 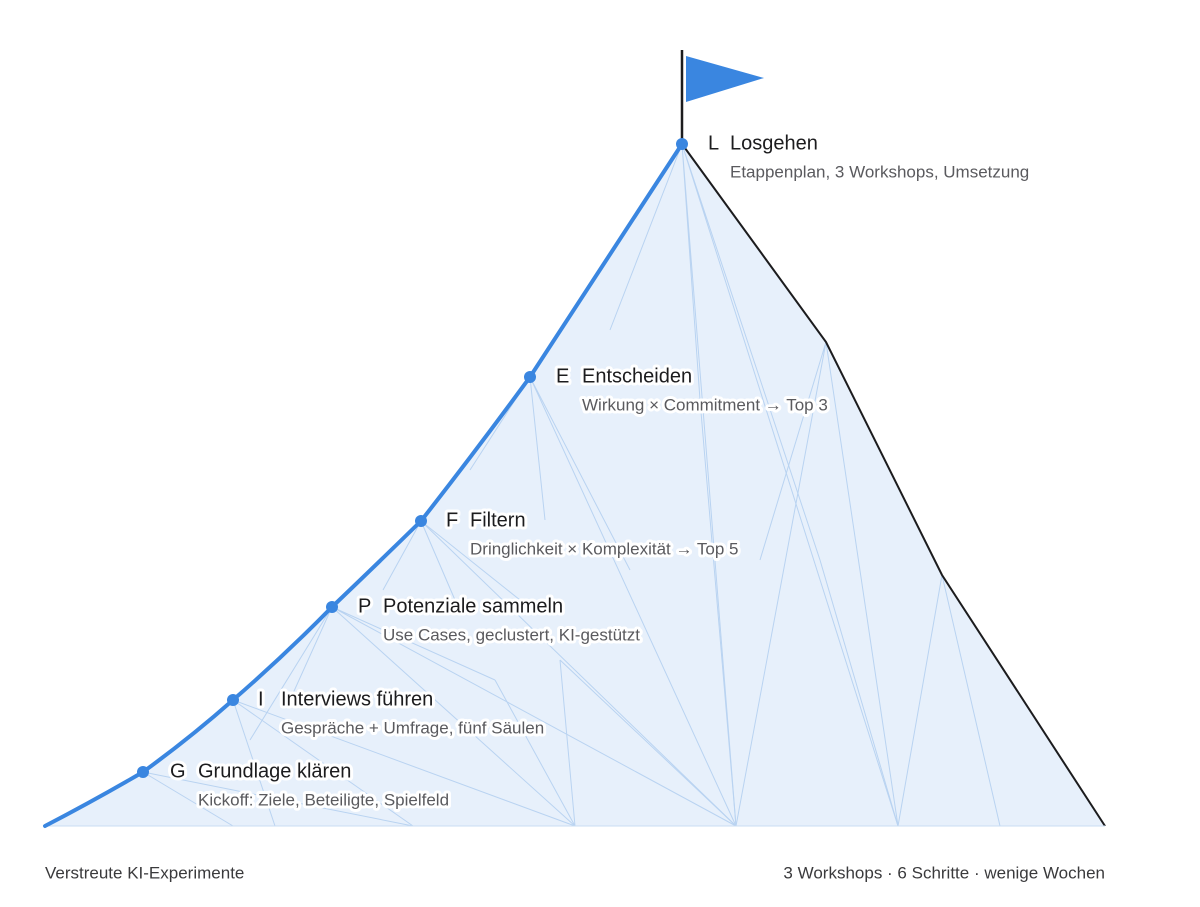 I want to click on step-title: Filtern, so click(x=498, y=520).